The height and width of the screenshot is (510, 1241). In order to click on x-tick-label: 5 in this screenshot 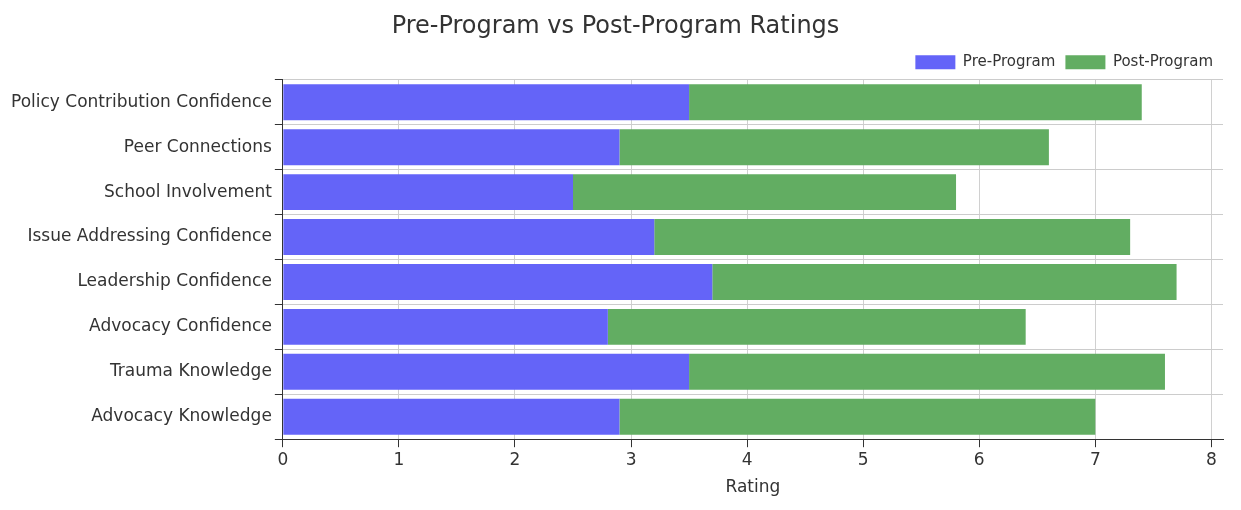, I will do `click(863, 458)`.